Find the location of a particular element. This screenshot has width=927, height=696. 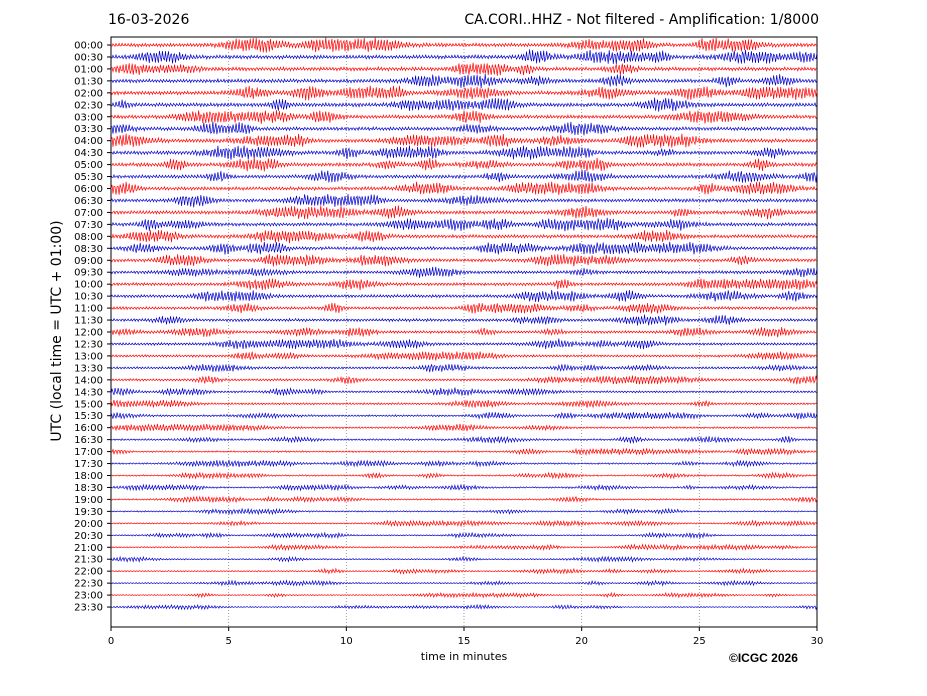

y-tick-label: 22:30 is located at coordinates (88, 584).